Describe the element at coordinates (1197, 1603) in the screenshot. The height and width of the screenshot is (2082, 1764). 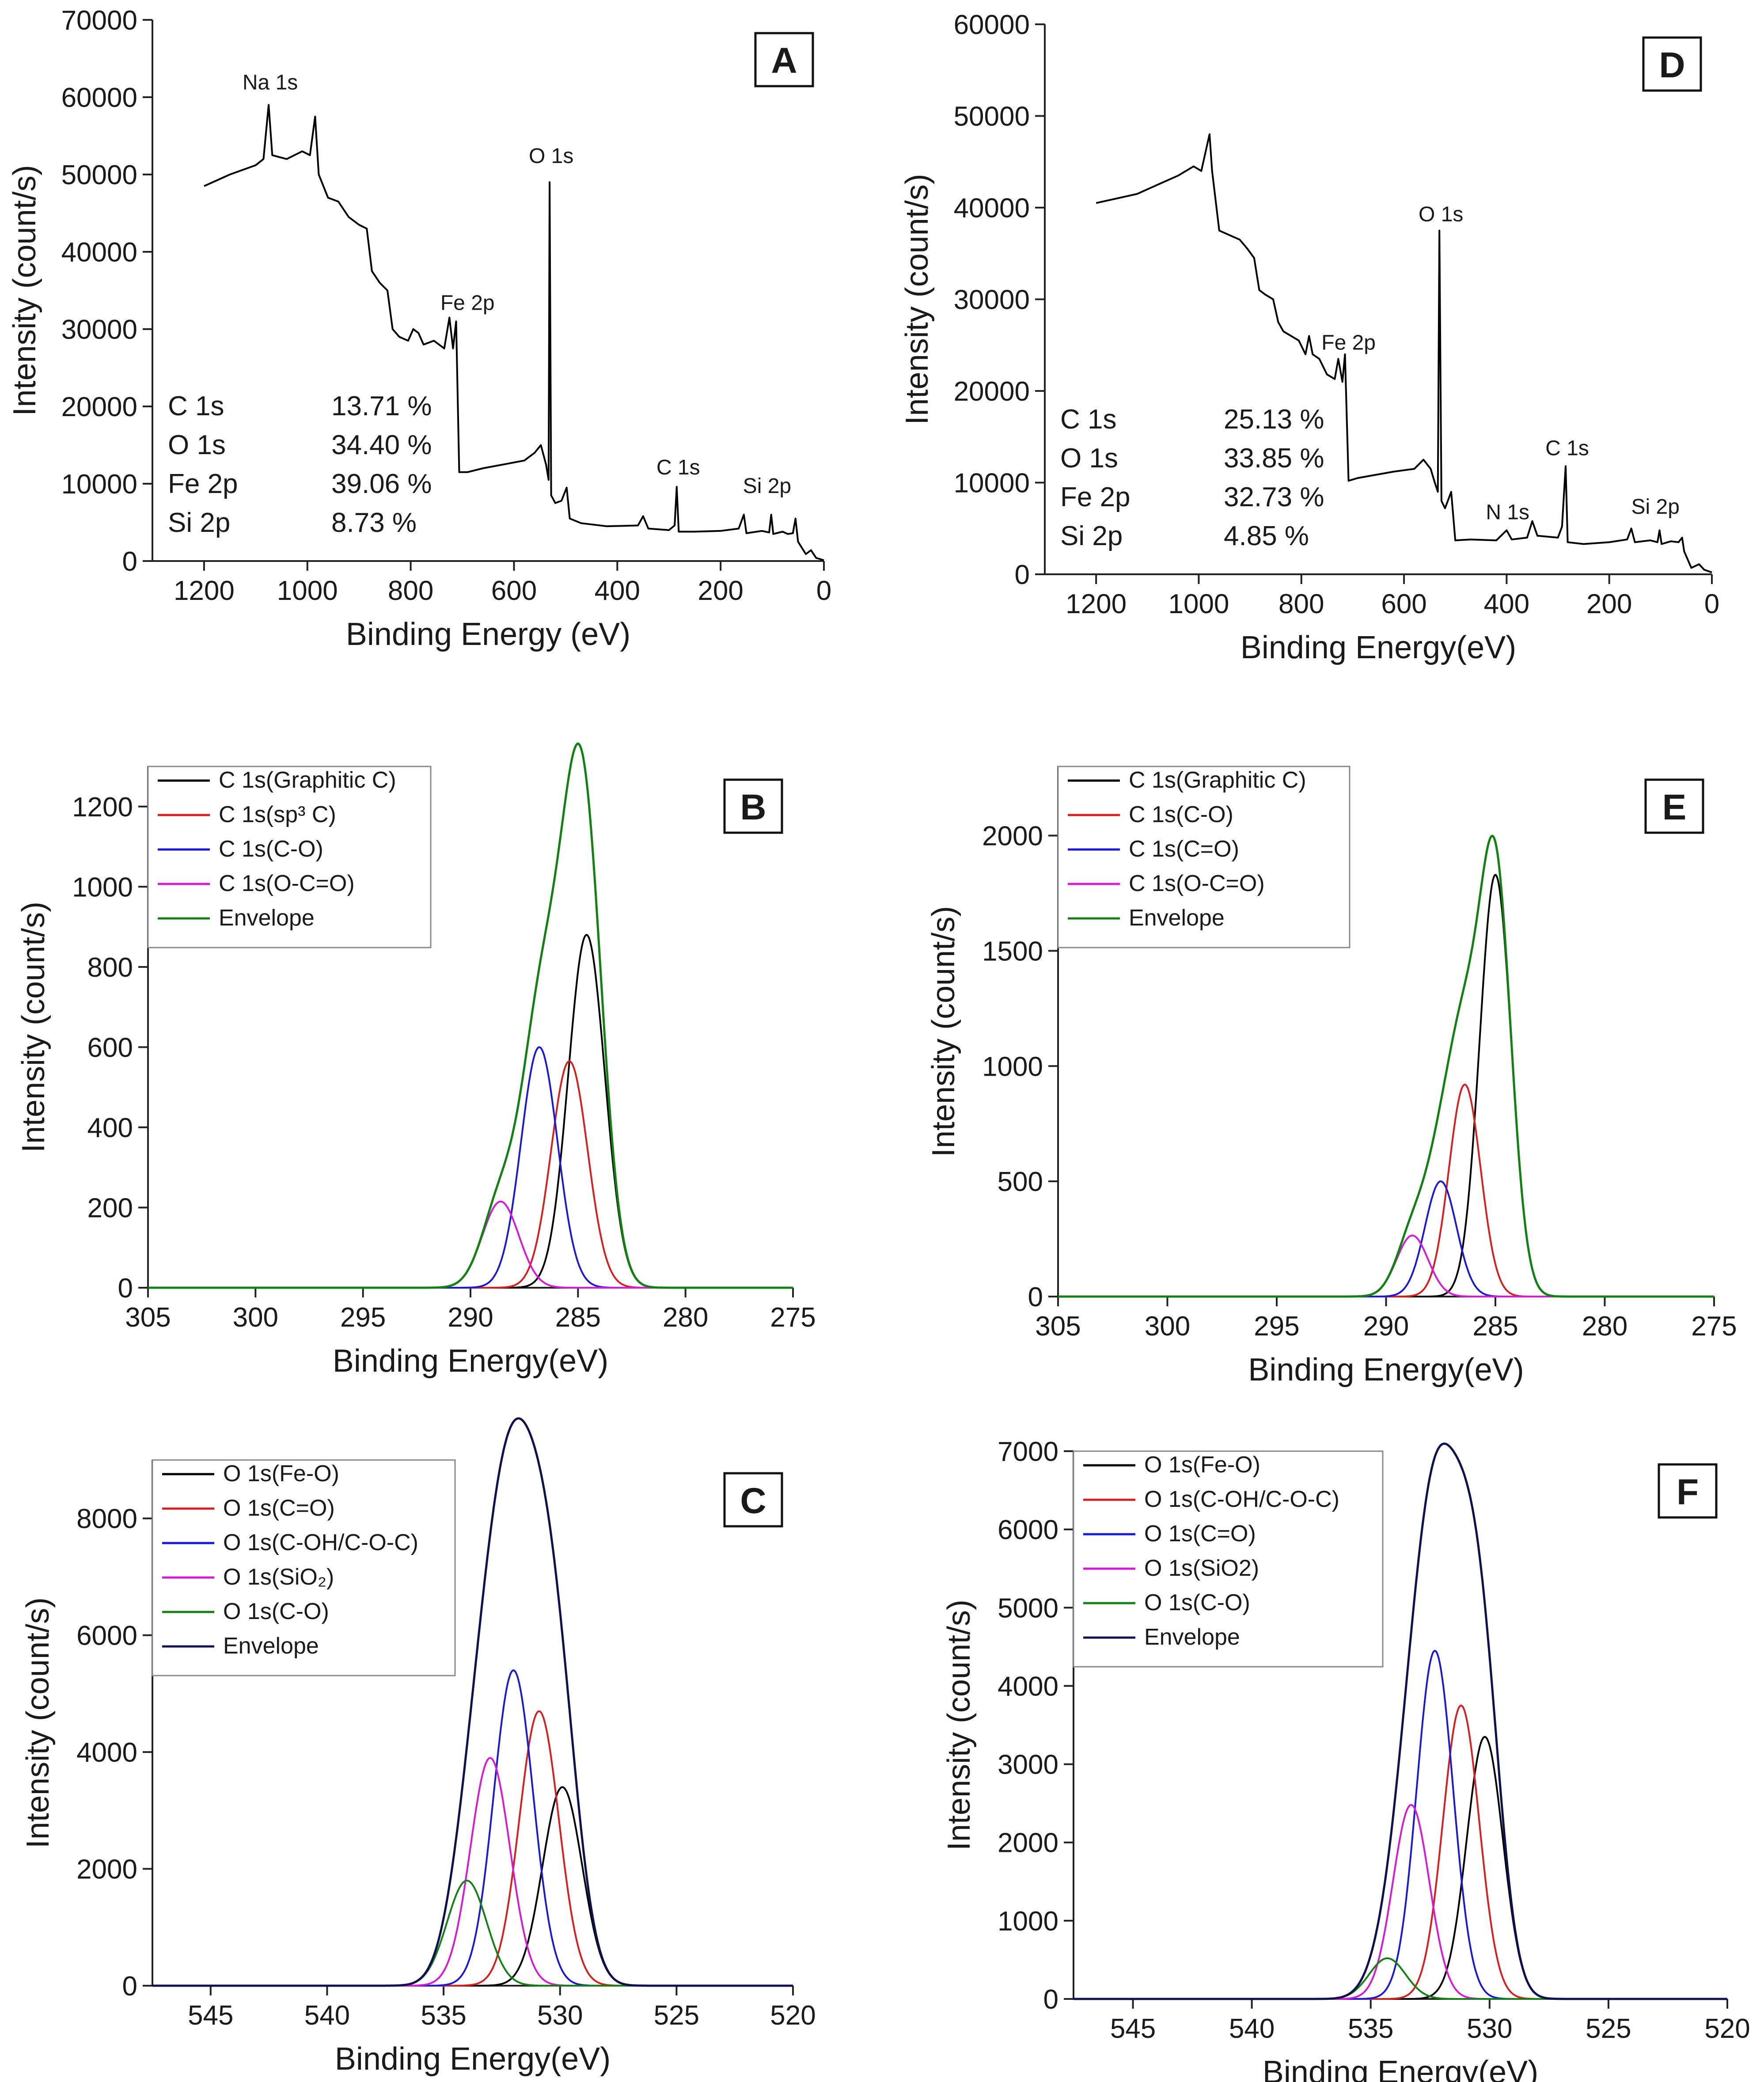
I see `legend-entry: O 1s(C-O)` at that location.